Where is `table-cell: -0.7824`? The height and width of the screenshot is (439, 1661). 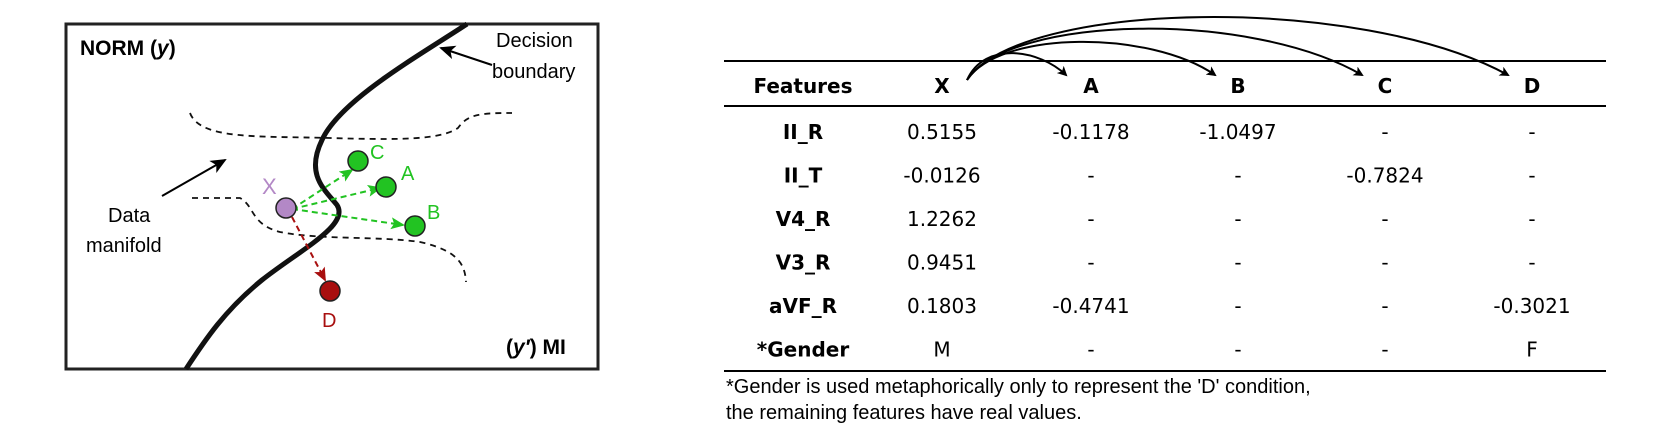
table-cell: -0.7824 is located at coordinates (1384, 176).